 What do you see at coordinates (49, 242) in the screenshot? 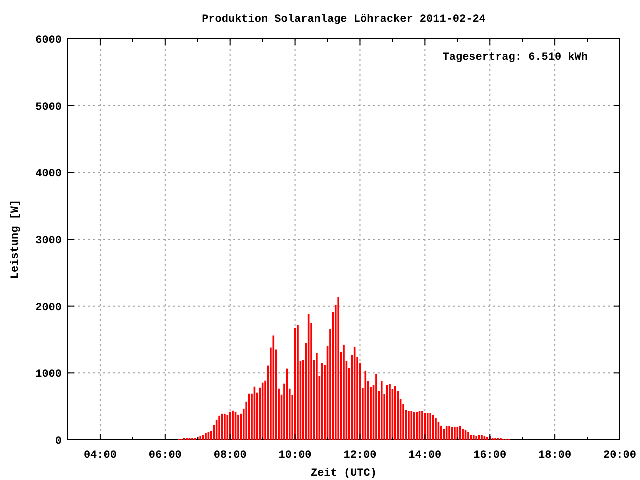
I see `y-tick-label: 3000` at bounding box center [49, 242].